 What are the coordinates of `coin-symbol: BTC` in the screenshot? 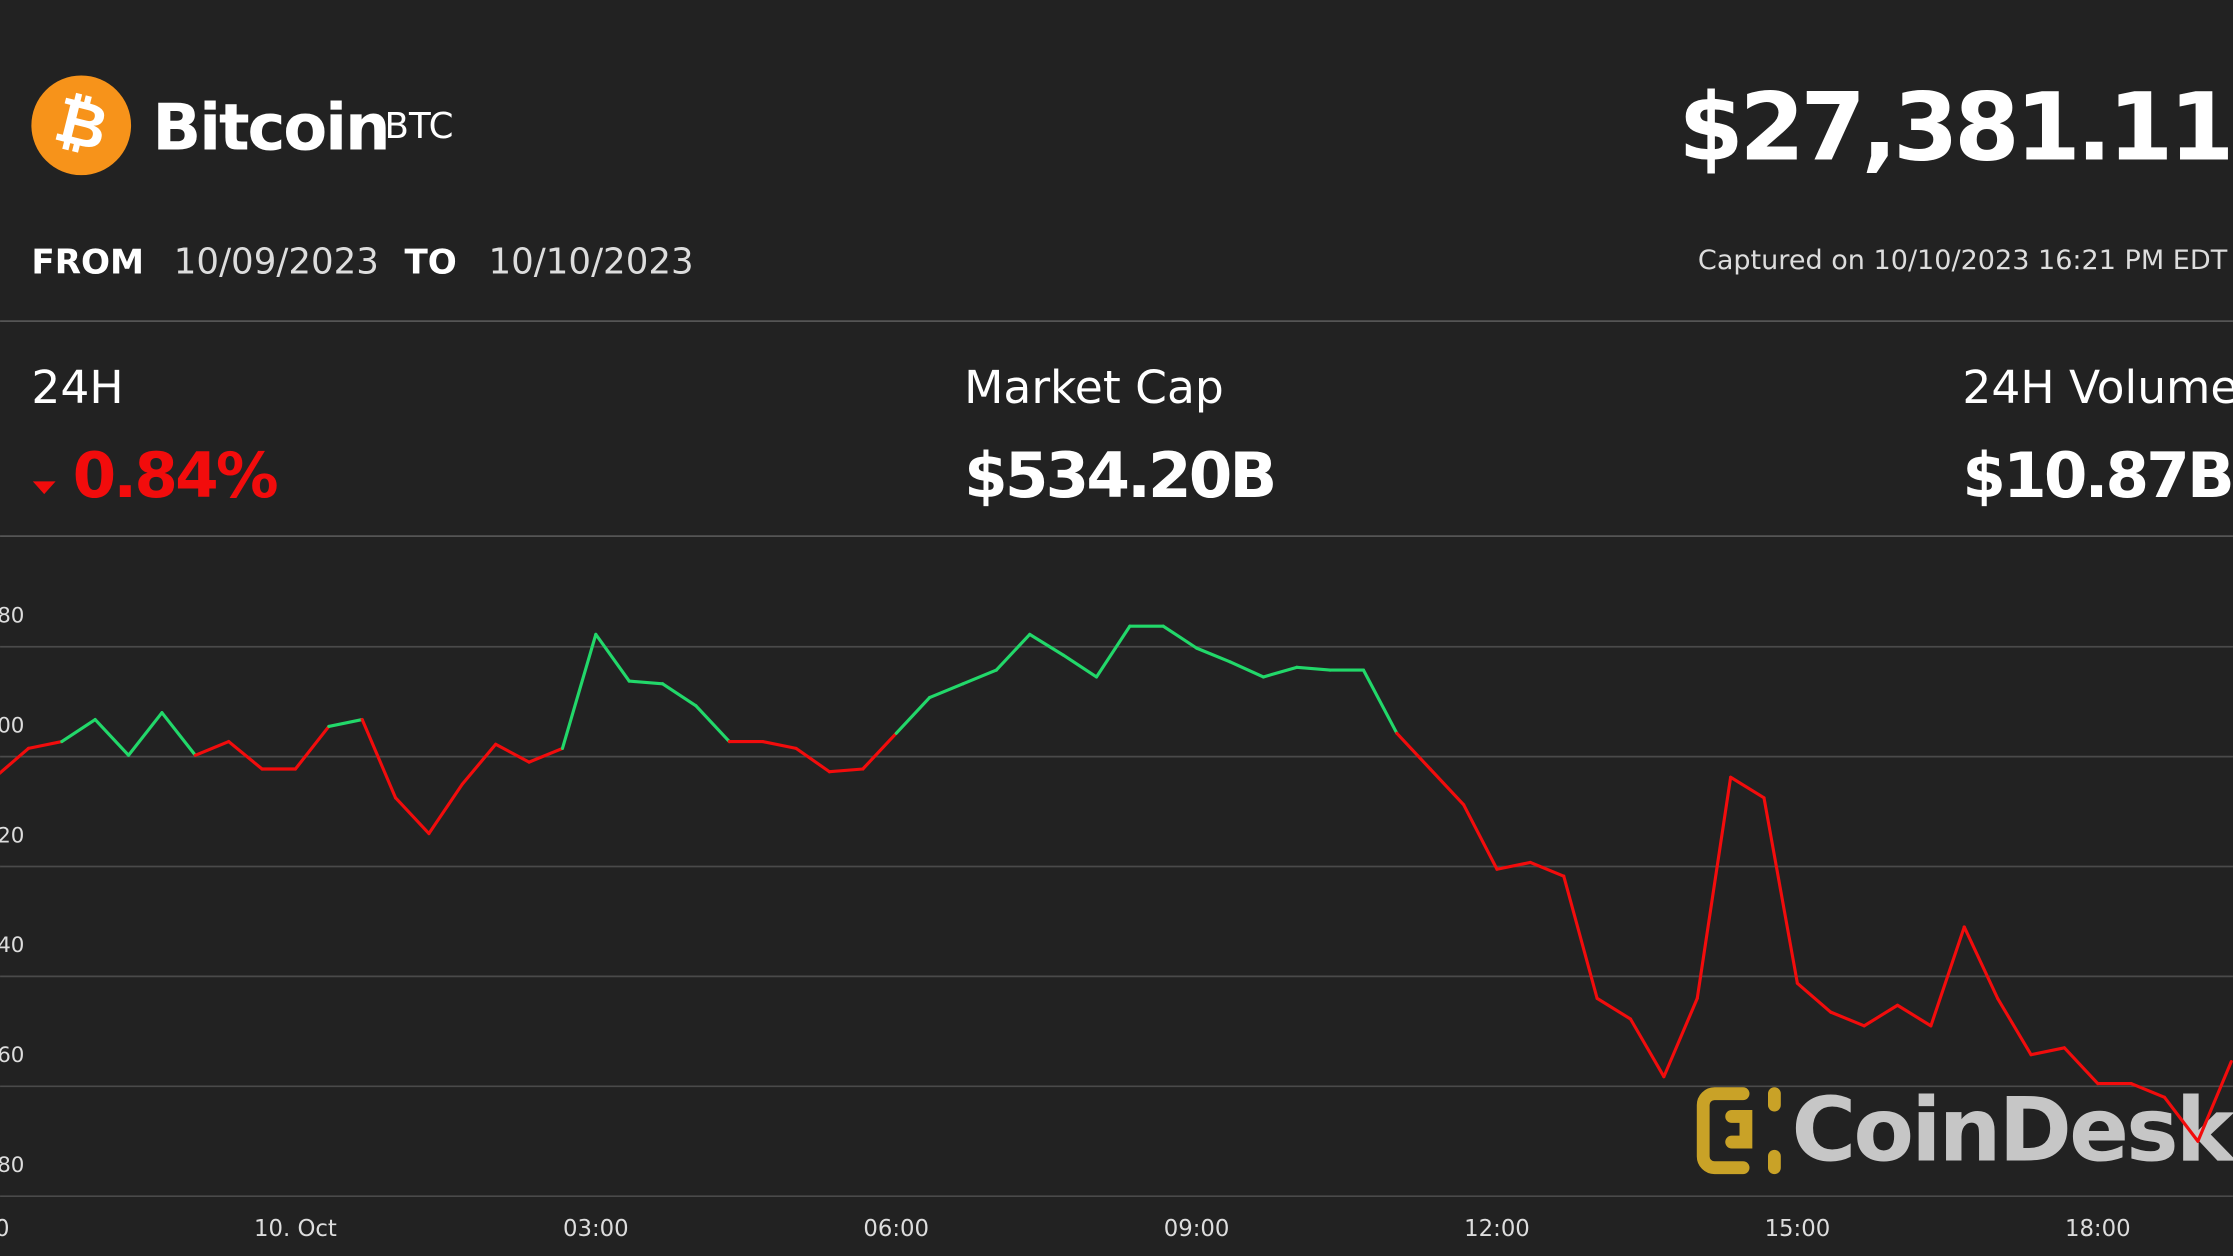 It's located at (419, 126).